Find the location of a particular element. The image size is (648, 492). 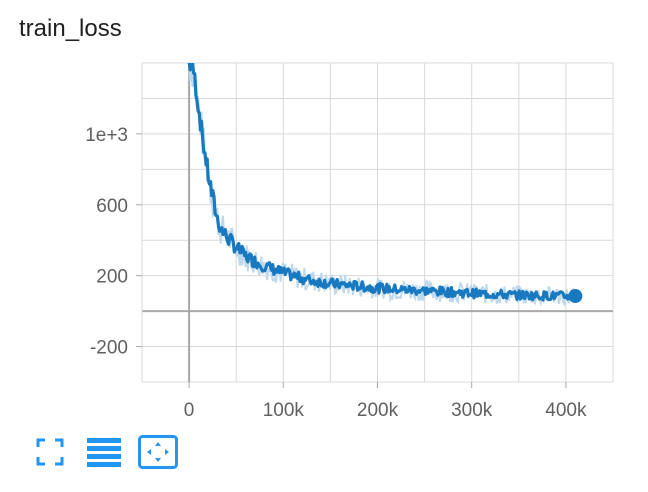

x-tick-label: 300k is located at coordinates (472, 410).